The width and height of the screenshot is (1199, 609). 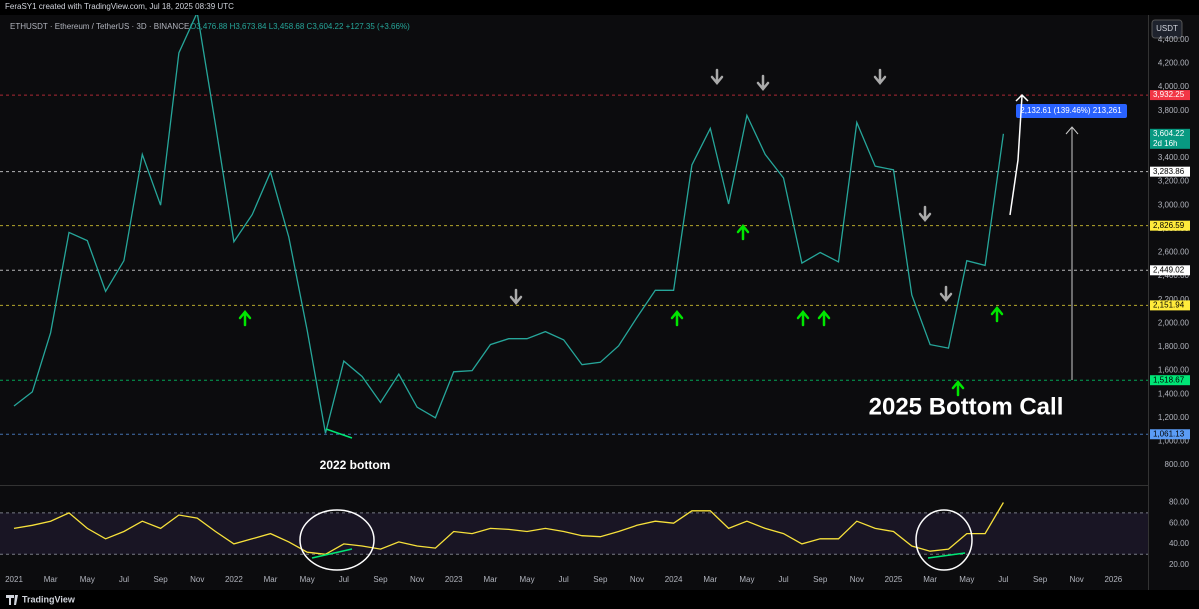 What do you see at coordinates (1179, 543) in the screenshot?
I see `y-tick-label: 40.00` at bounding box center [1179, 543].